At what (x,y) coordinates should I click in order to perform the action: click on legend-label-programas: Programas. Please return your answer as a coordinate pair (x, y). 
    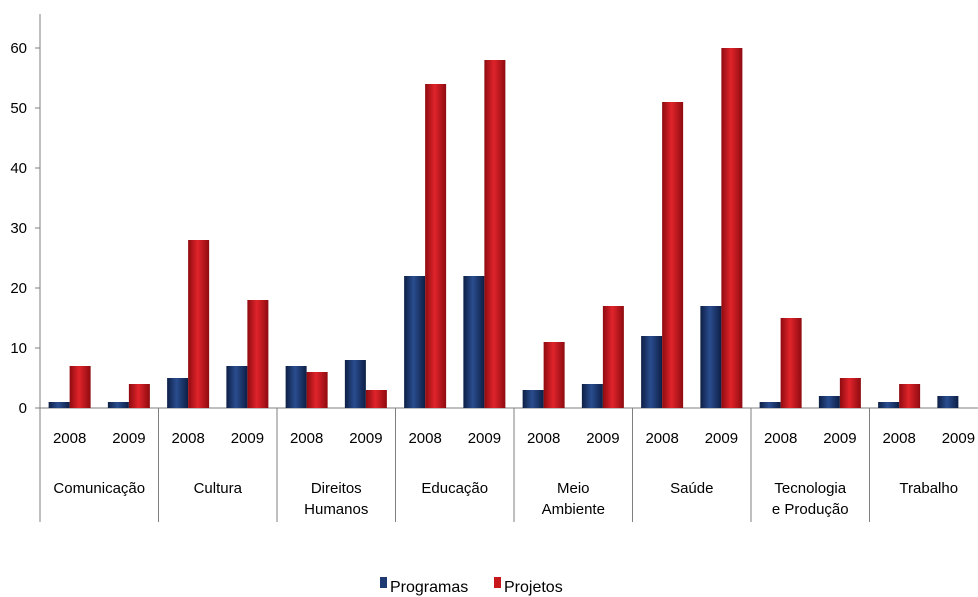
    Looking at the image, I should click on (429, 587).